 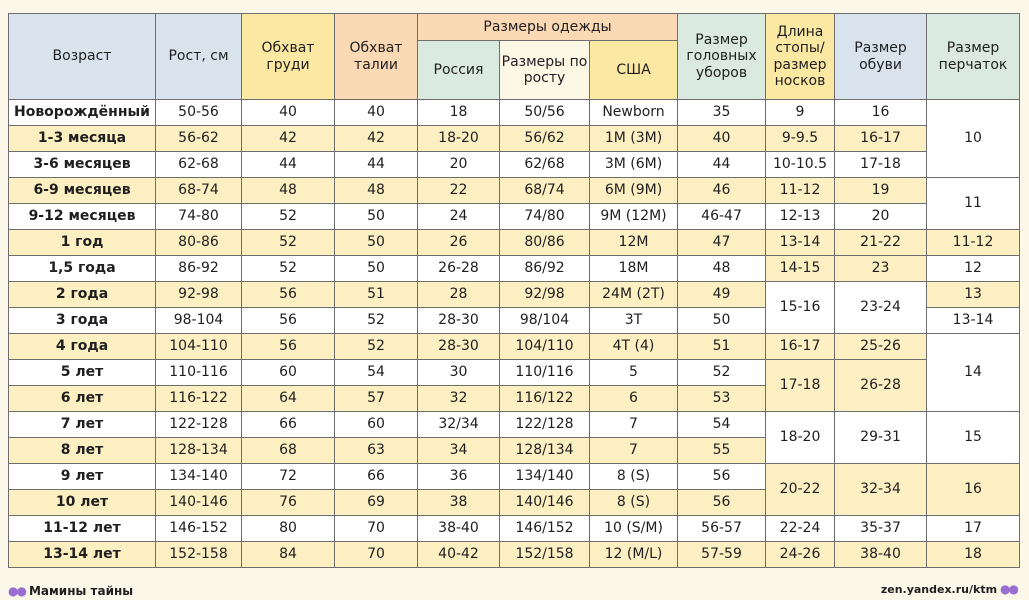 I want to click on cell-head: 44, so click(x=722, y=164).